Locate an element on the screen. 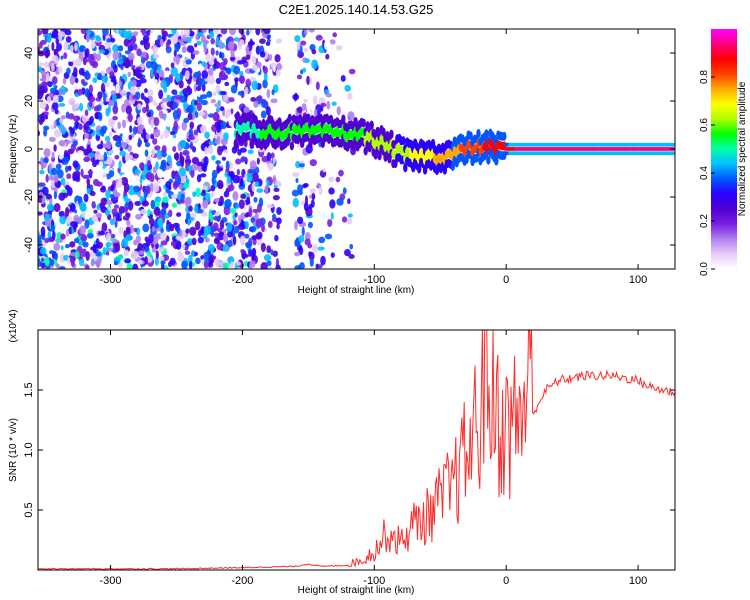 Image resolution: width=750 pixels, height=600 pixels. snr-x-label: Height of straight line (km) is located at coordinates (356, 590).